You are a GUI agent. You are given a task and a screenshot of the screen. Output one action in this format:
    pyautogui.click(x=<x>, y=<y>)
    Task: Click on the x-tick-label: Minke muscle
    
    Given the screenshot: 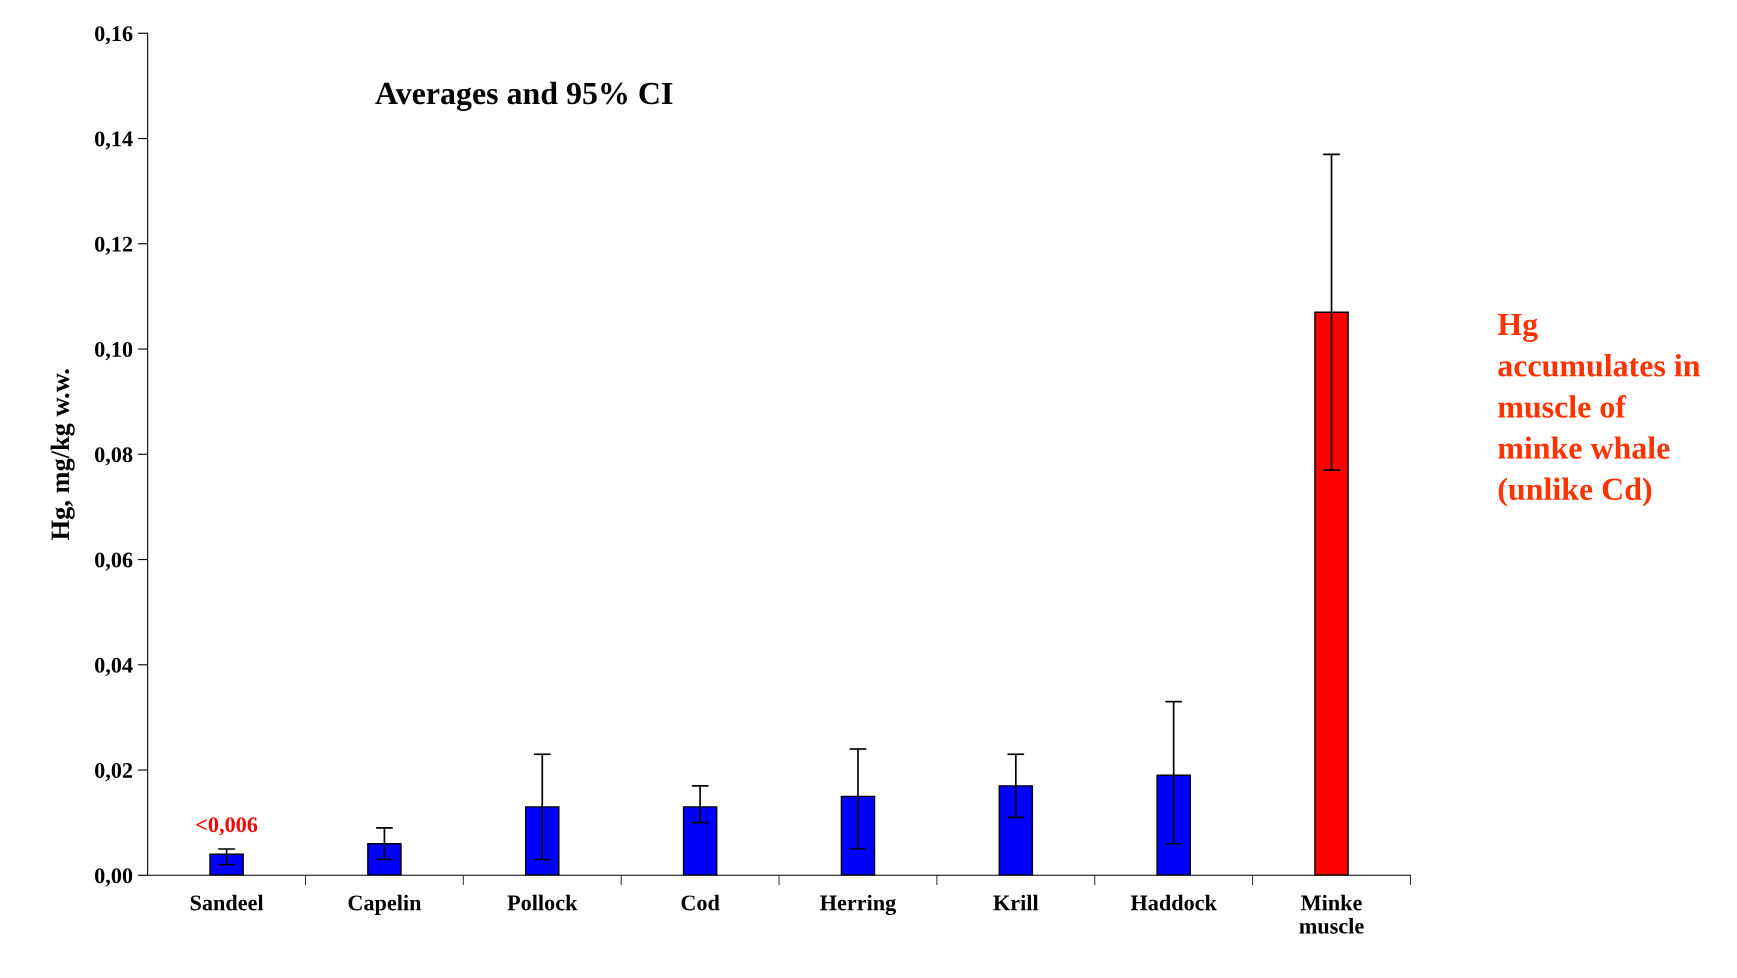 What is the action you would take?
    pyautogui.click(x=1331, y=914)
    